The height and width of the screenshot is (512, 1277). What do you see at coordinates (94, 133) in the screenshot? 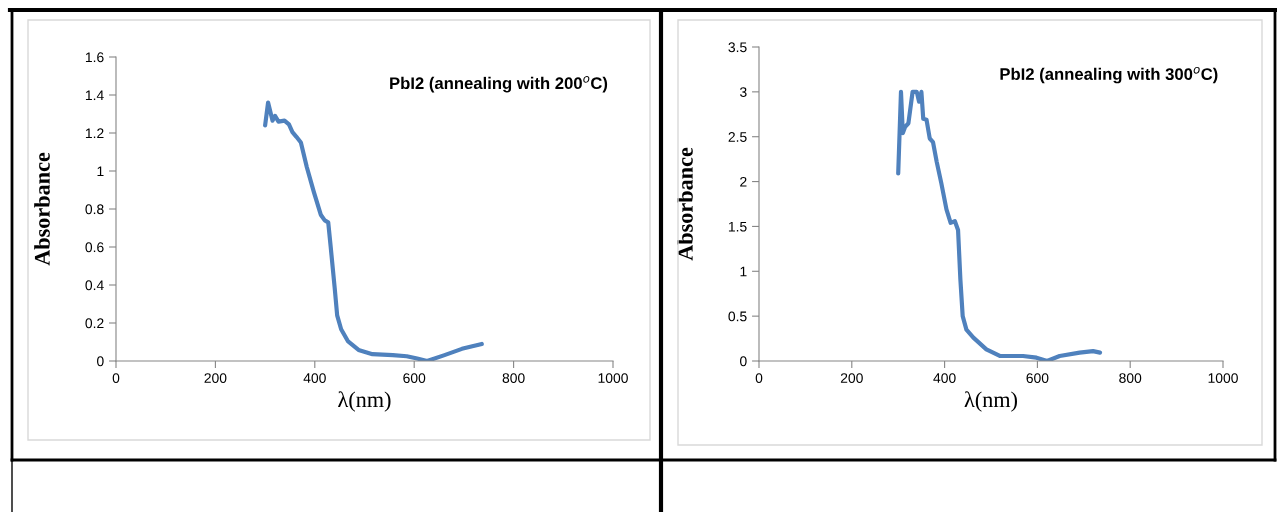
I see `y-tick-label: 1.2` at bounding box center [94, 133].